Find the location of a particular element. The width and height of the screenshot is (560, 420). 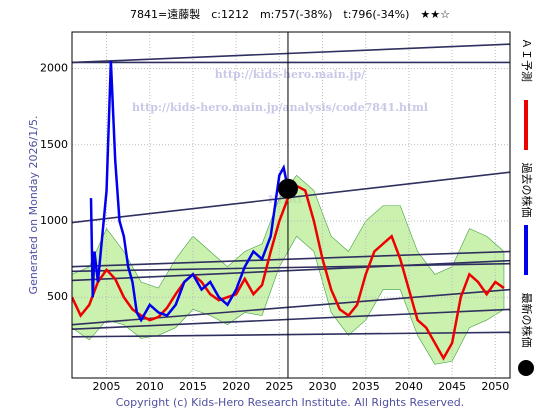

x-tick-label: 2015 is located at coordinates (193, 386).